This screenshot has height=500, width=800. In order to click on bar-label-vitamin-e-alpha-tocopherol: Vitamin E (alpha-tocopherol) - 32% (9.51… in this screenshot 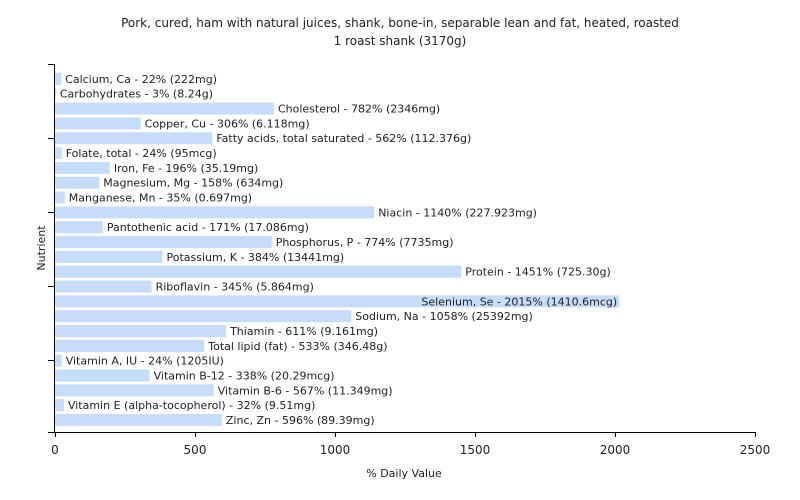, I will do `click(191, 405)`.